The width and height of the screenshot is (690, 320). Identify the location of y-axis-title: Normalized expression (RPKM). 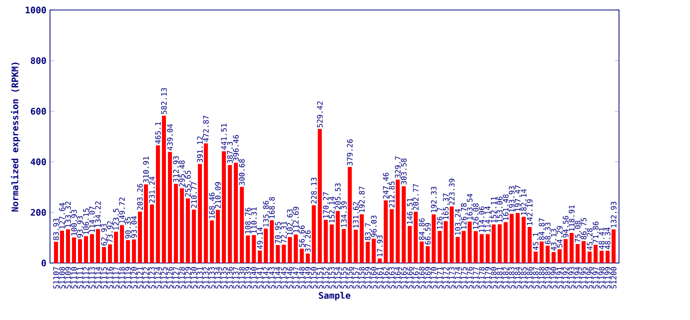
(15, 137).